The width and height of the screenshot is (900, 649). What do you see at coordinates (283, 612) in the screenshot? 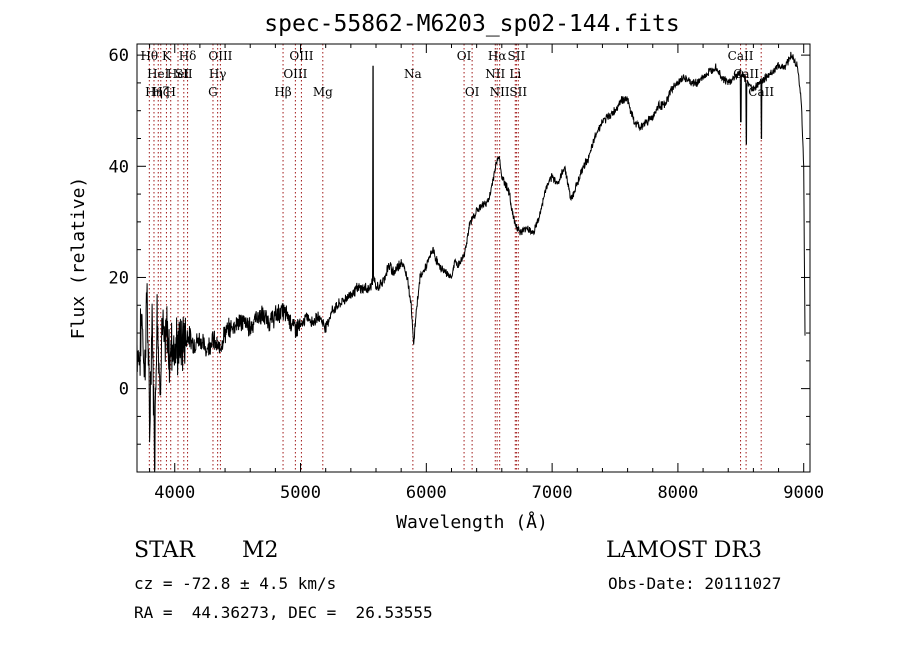
I see `coordinates: RA = 44.36273, DEC = 26.53555` at bounding box center [283, 612].